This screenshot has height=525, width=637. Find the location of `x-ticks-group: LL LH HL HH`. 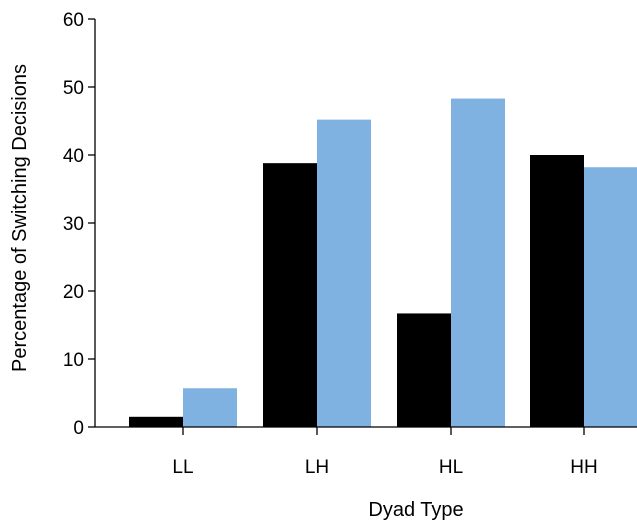

x-ticks-group: LL LH HL HH is located at coordinates (385, 452).